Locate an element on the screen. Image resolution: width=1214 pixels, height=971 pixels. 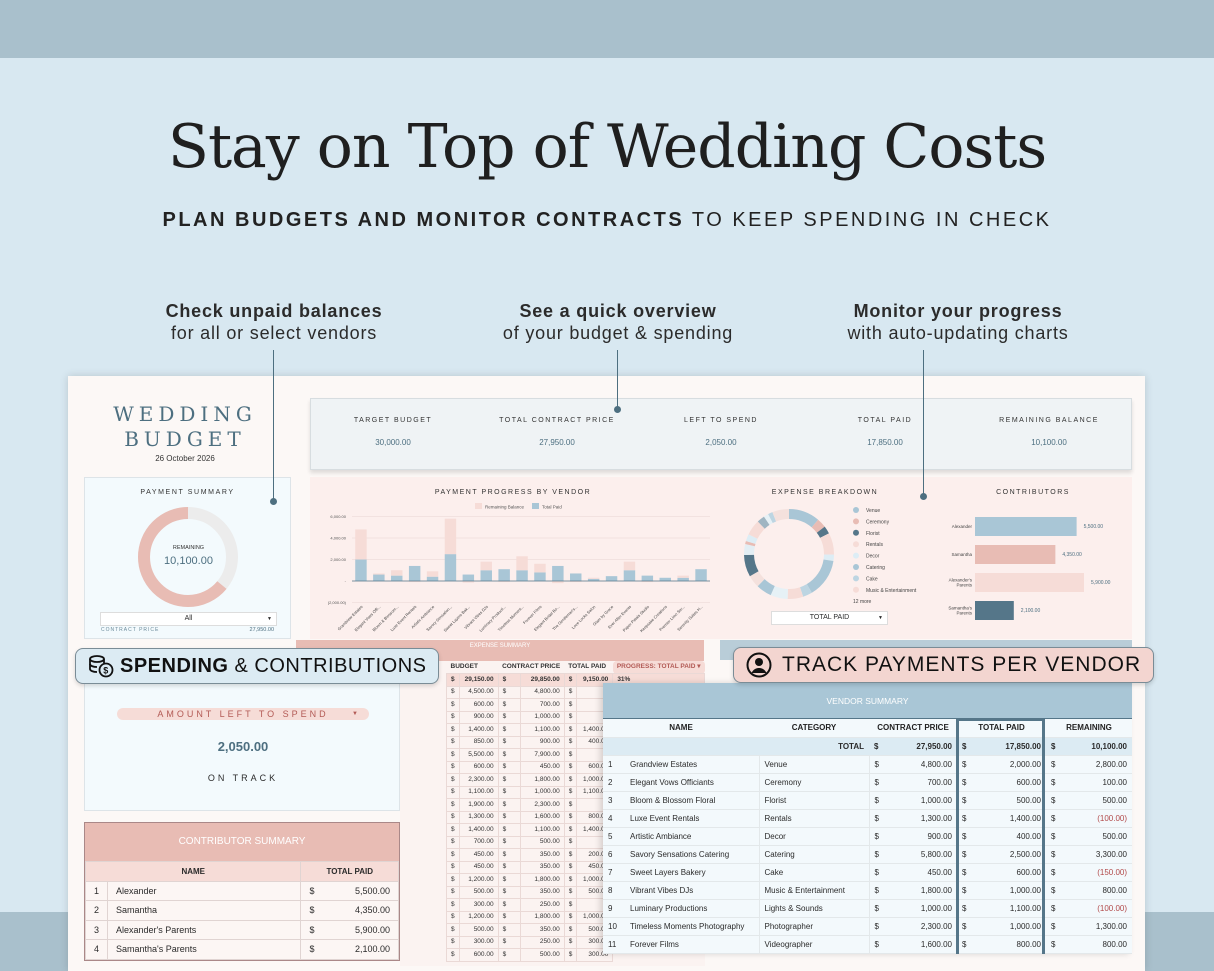
coins-icon: $ is located at coordinates (101, 666).